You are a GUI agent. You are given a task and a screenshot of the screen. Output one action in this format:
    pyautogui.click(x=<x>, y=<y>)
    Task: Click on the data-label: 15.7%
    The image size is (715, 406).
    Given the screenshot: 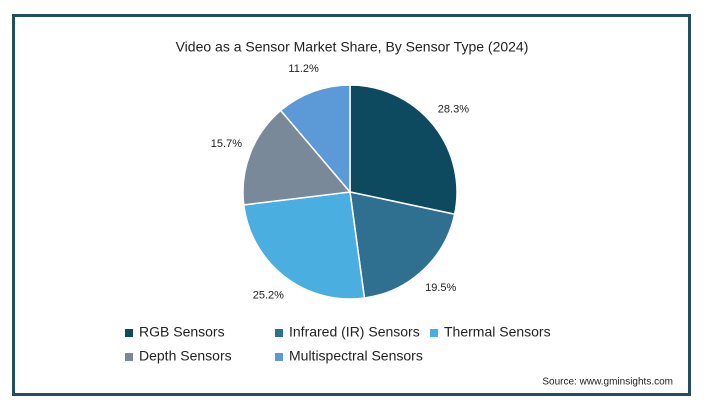 What is the action you would take?
    pyautogui.click(x=226, y=144)
    